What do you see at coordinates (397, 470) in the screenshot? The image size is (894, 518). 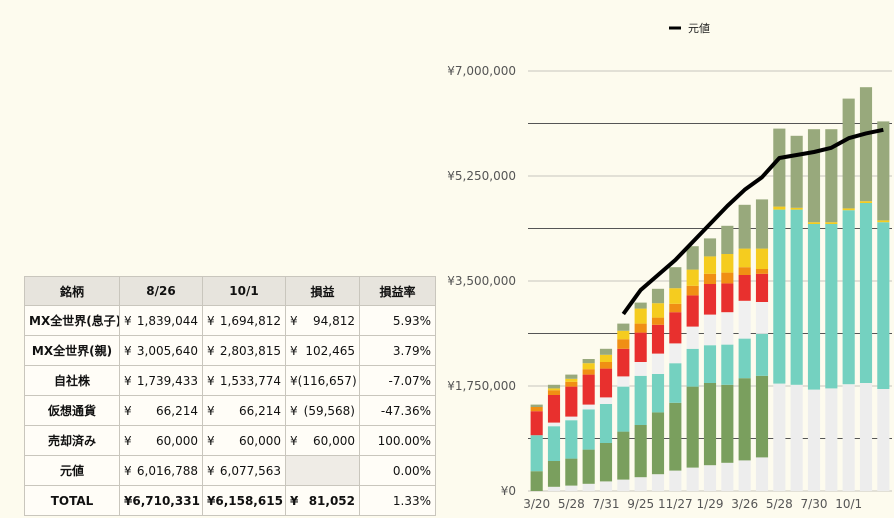 I see `row-rate: 0.00%` at bounding box center [397, 470].